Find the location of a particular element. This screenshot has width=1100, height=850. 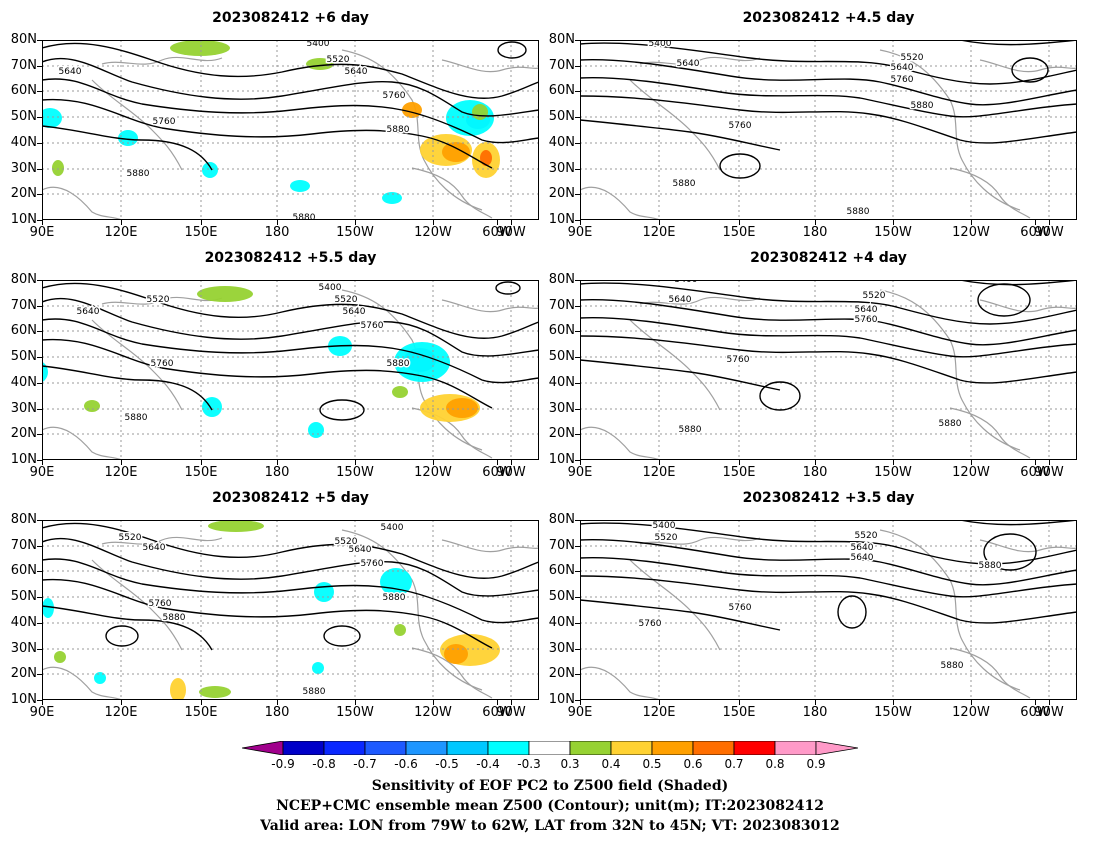

closed-contour is located at coordinates (1030, 70).